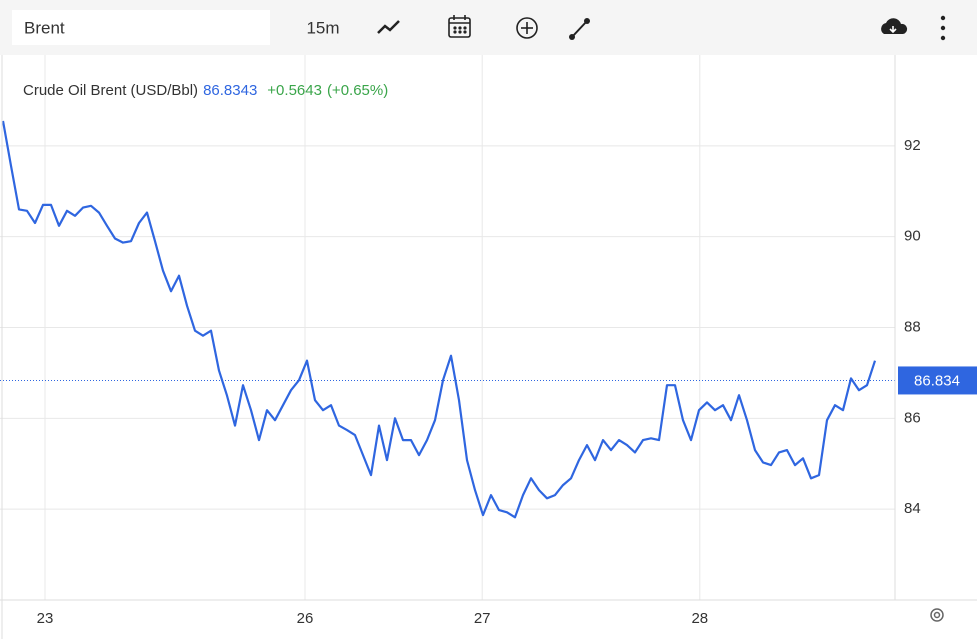 This screenshot has height=639, width=977. I want to click on menu-icon, so click(943, 28).